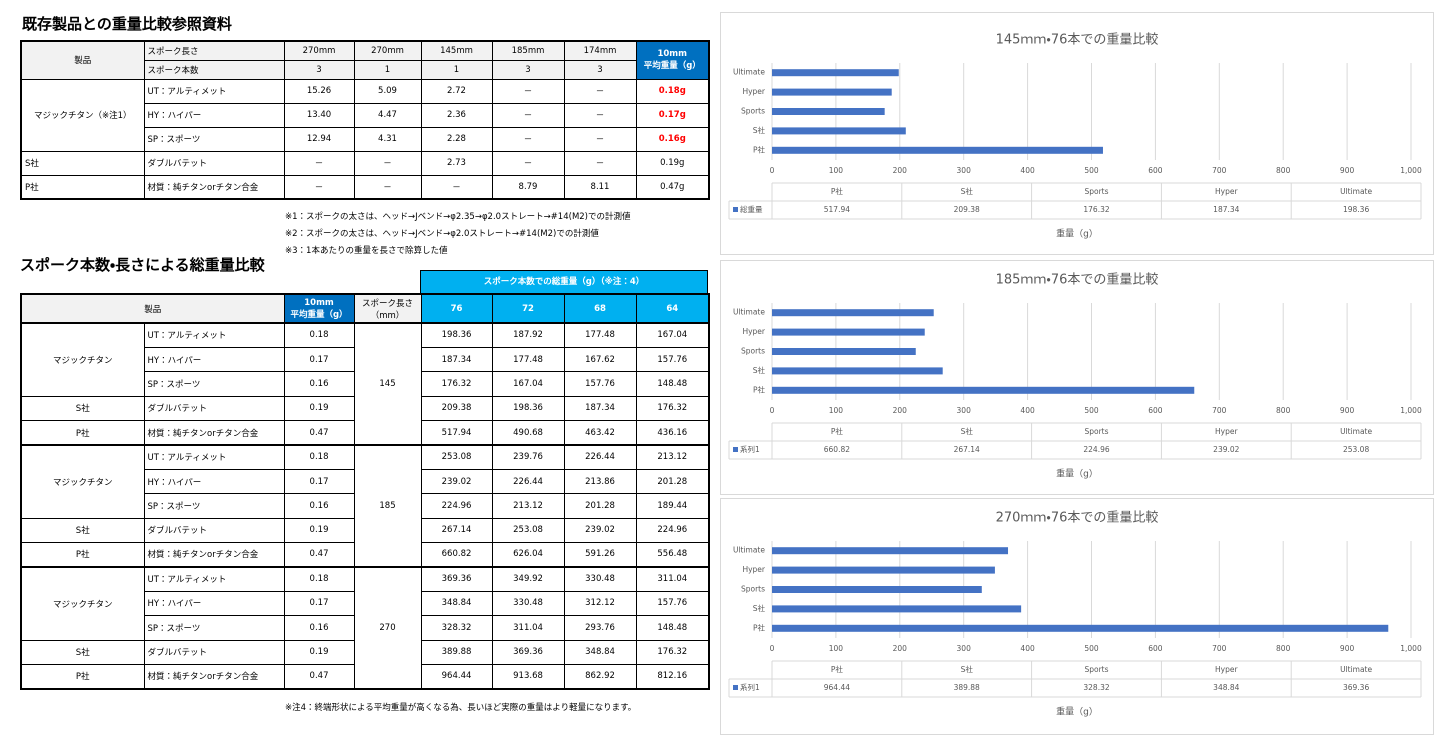 The height and width of the screenshot is (744, 1445). I want to click on avg-cell: 0.19, so click(319, 408).